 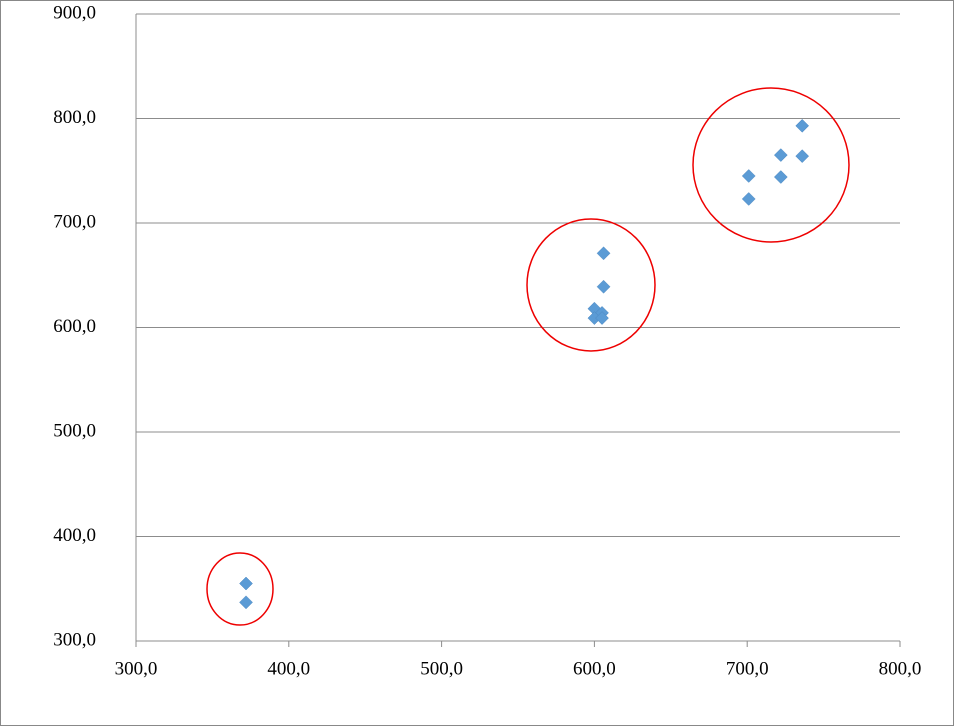 What do you see at coordinates (136, 668) in the screenshot?
I see `x-tick-label: 300,0` at bounding box center [136, 668].